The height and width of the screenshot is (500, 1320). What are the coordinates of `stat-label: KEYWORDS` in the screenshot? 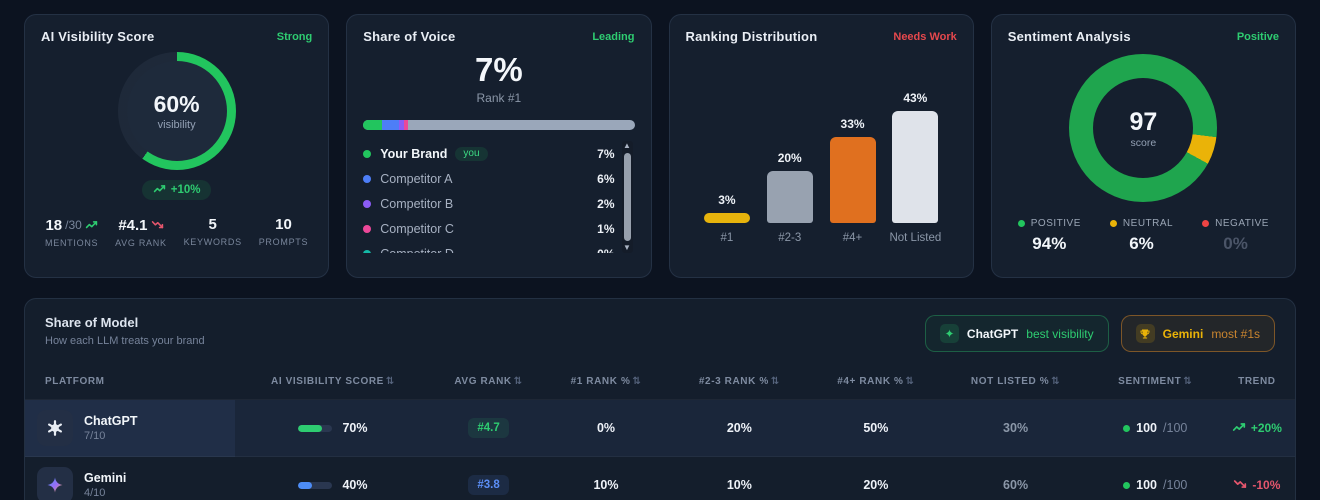 It's located at (212, 242).